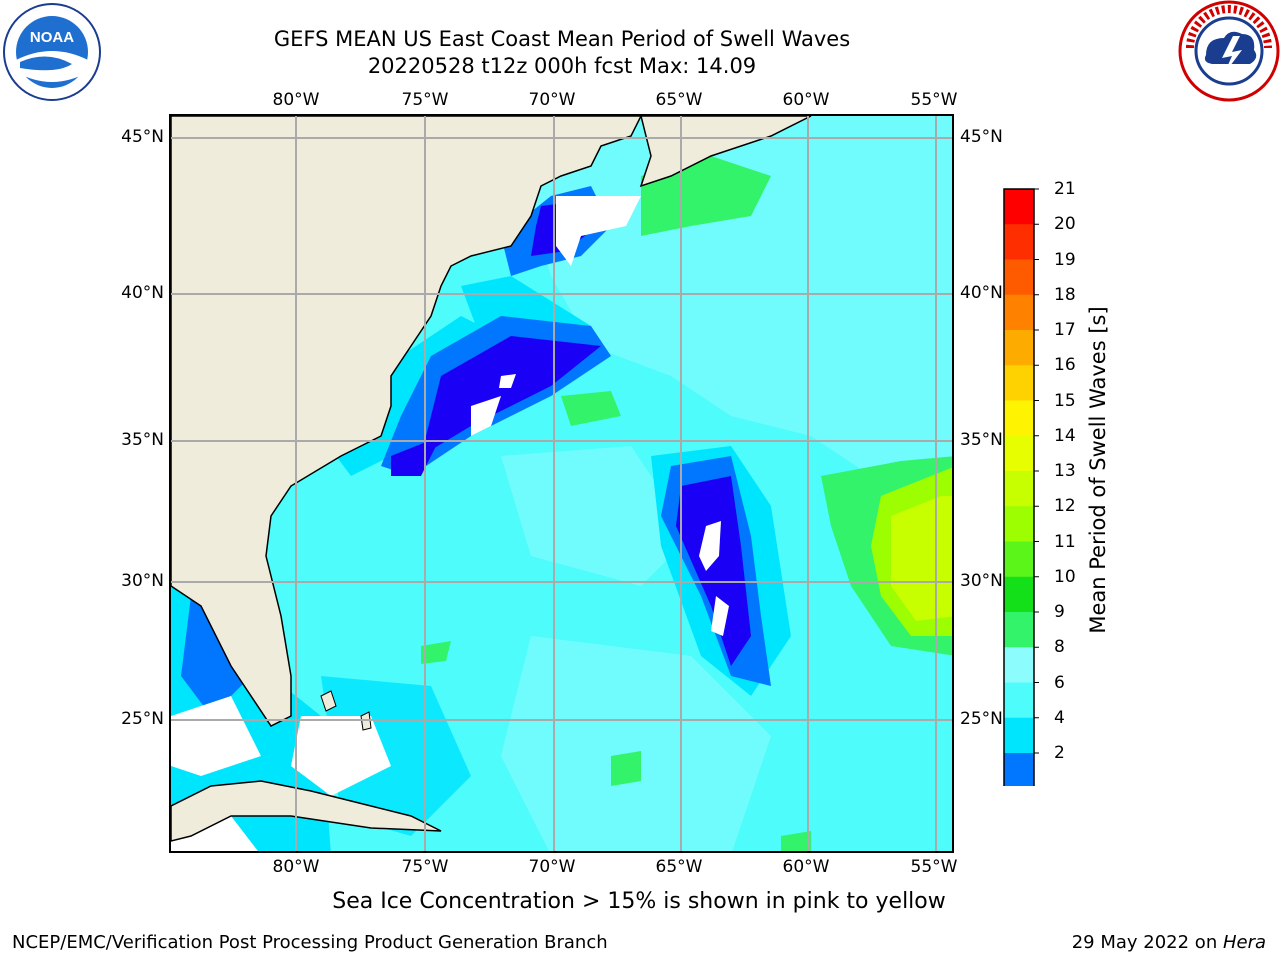 This screenshot has height=960, width=1280. I want to click on noaa-logo-icon: NOAA, so click(52, 54).